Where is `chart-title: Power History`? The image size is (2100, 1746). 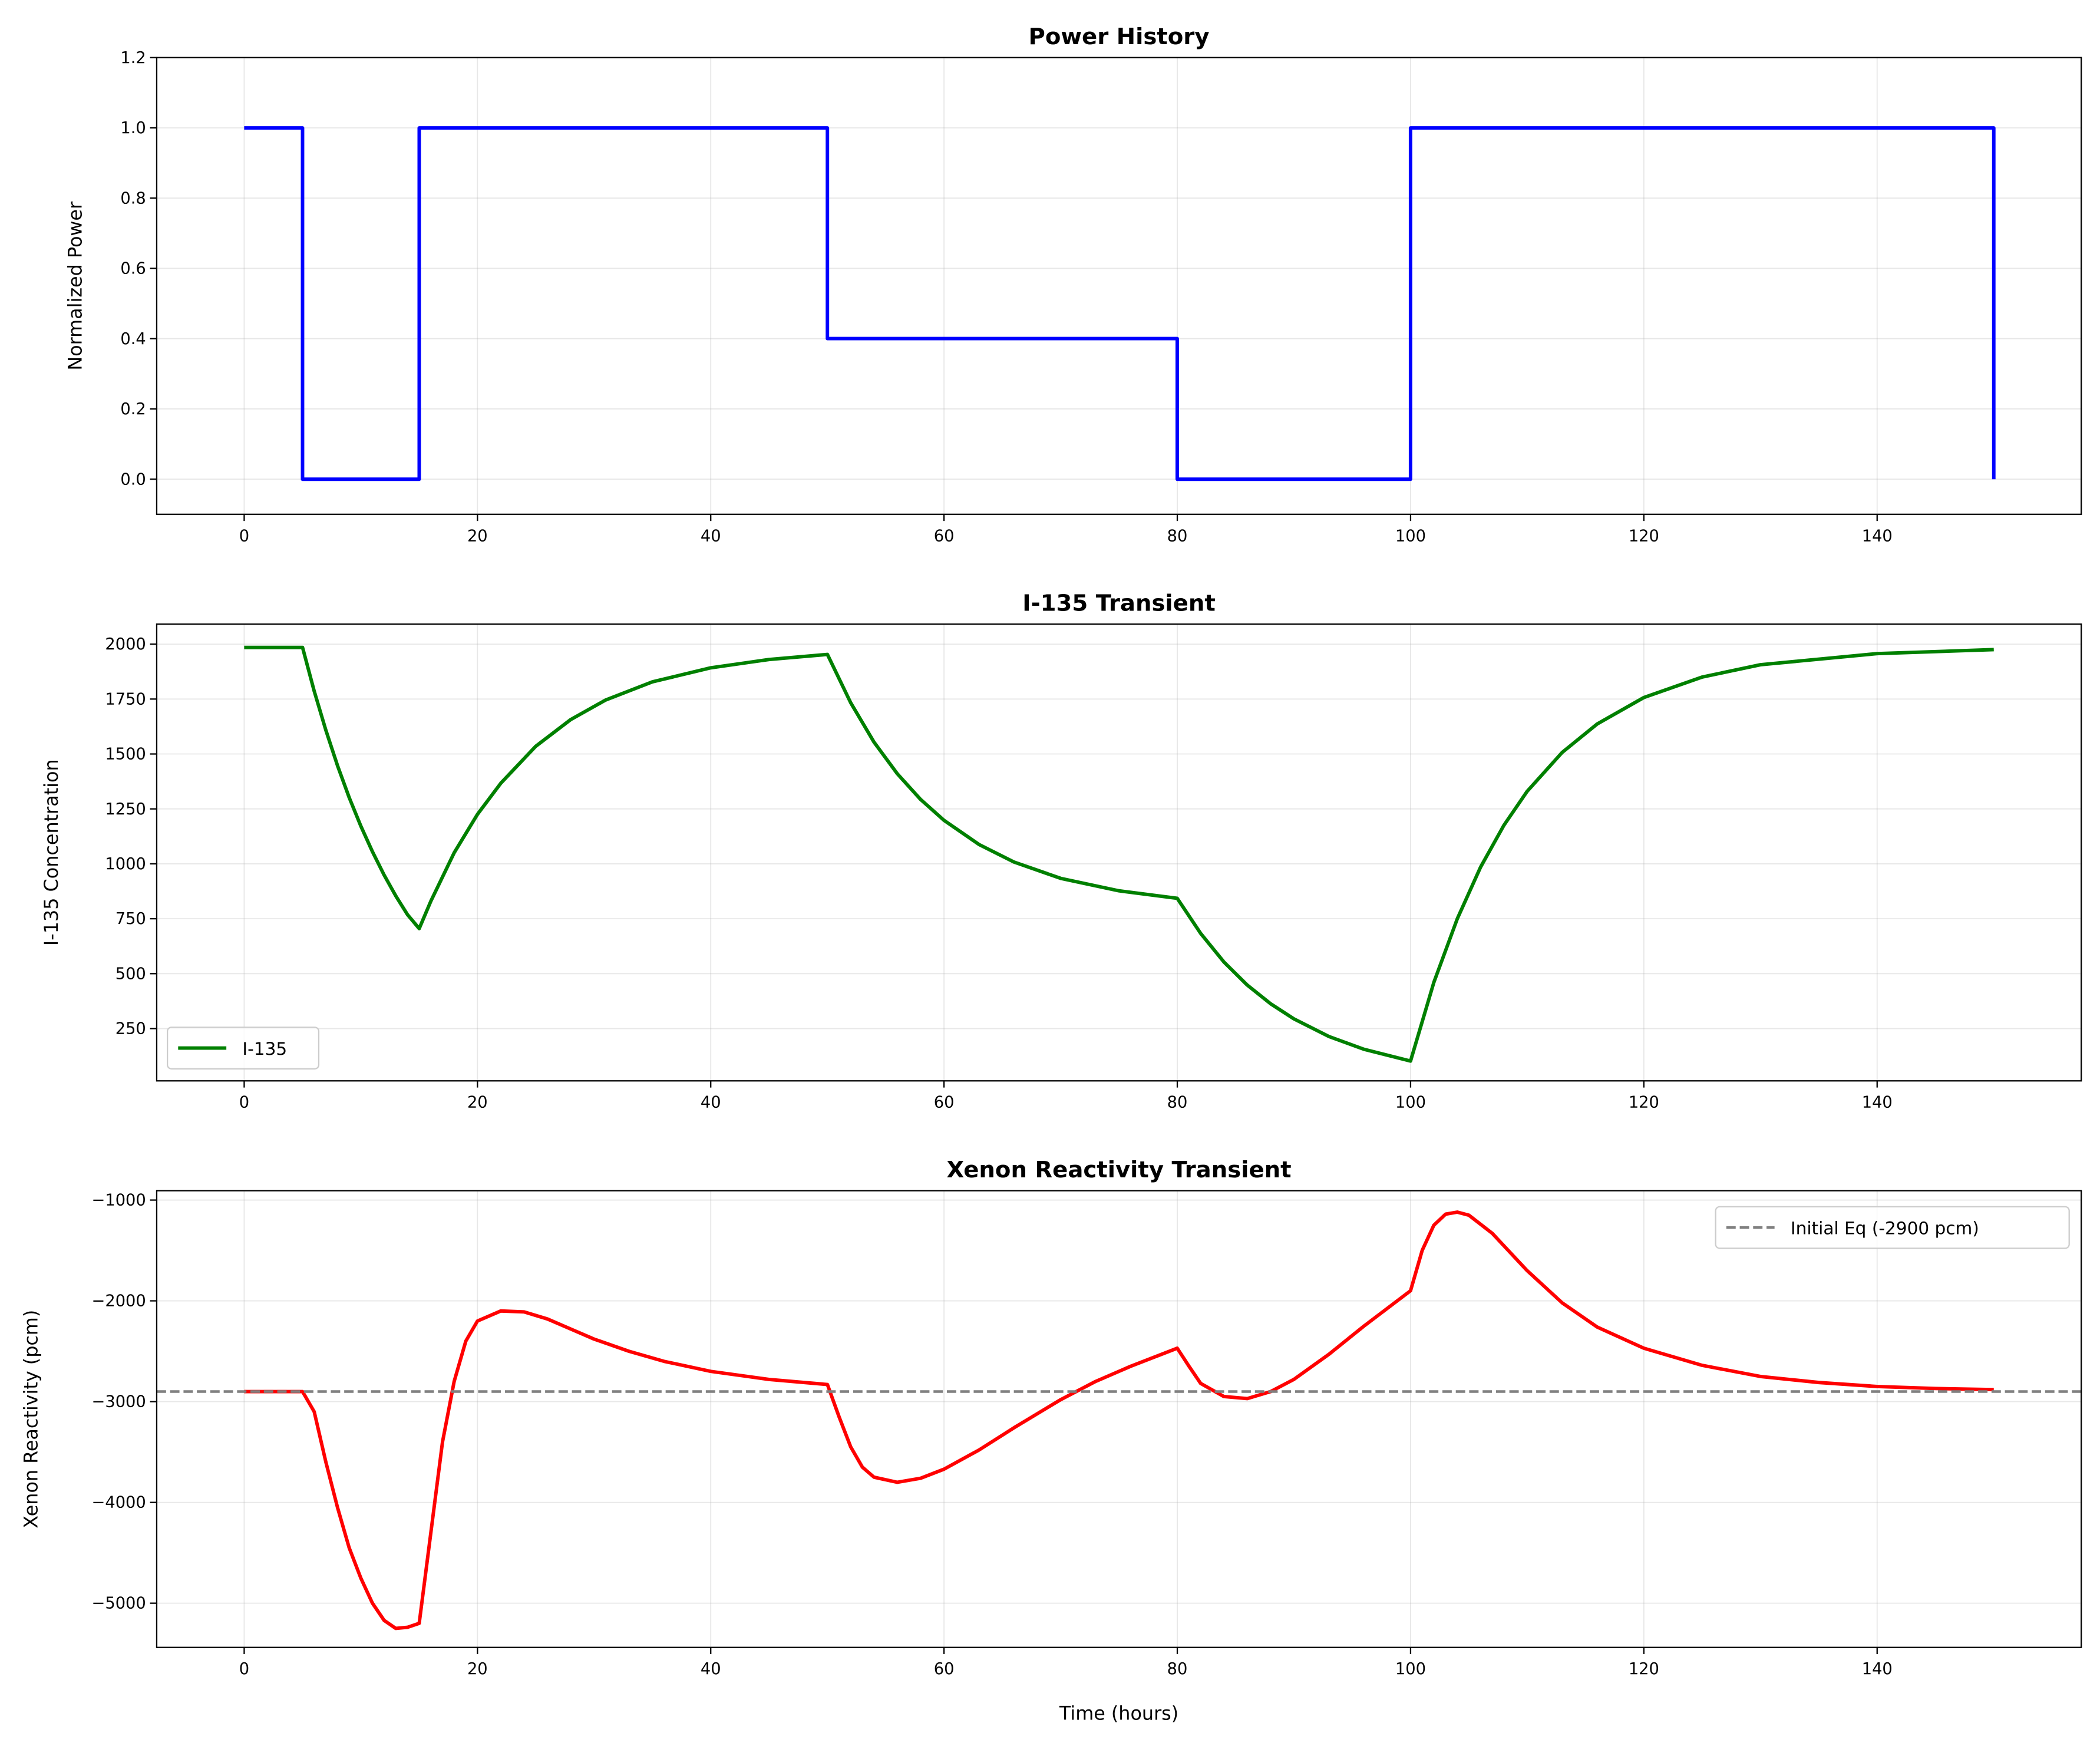
chart-title: Power History is located at coordinates (1119, 37).